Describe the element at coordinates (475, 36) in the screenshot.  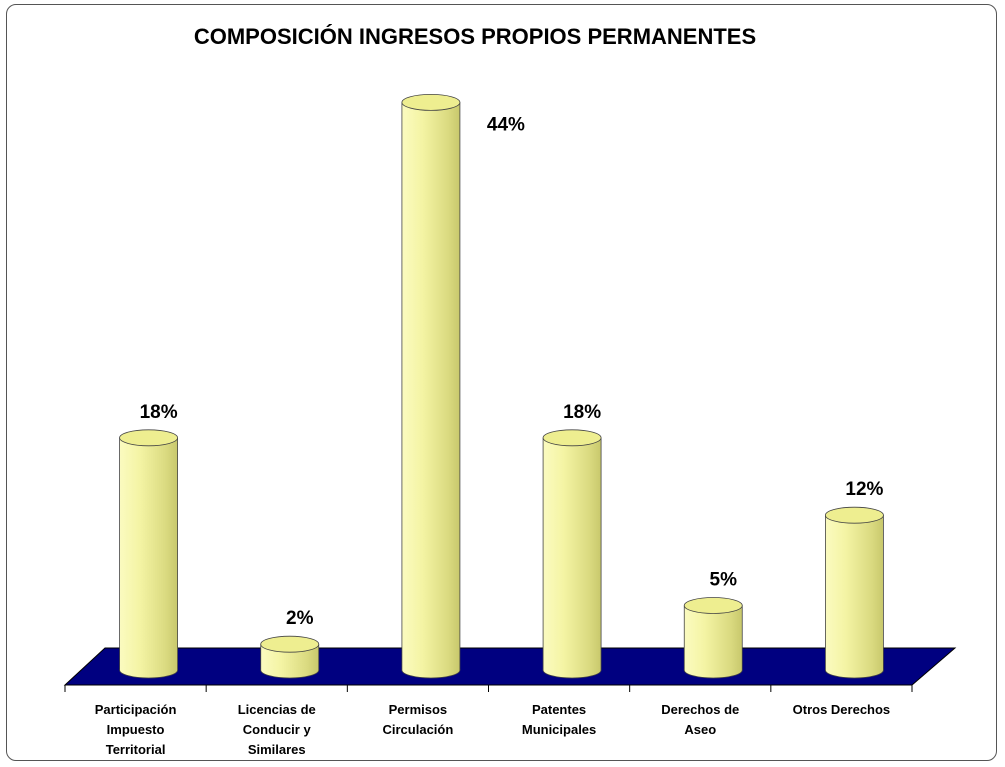
I see `chart-title: COMPOSICIÓN INGRESOS PROPIOS PERMANENTES` at that location.